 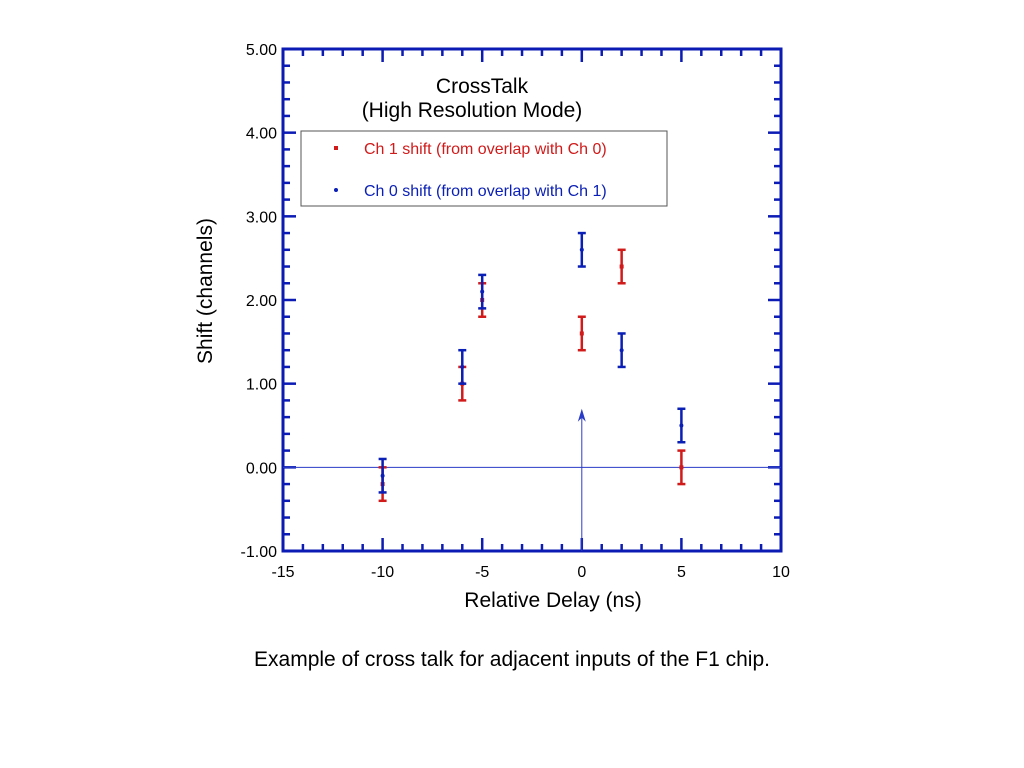 What do you see at coordinates (261, 468) in the screenshot?
I see `y-tick-label: 0.00` at bounding box center [261, 468].